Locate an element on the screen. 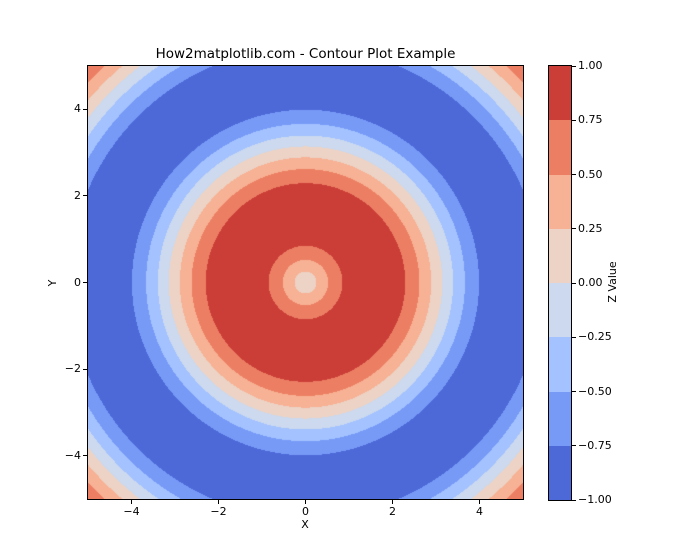 This screenshot has width=700, height=560. colorbar-tick-label: 0.75 is located at coordinates (590, 120).